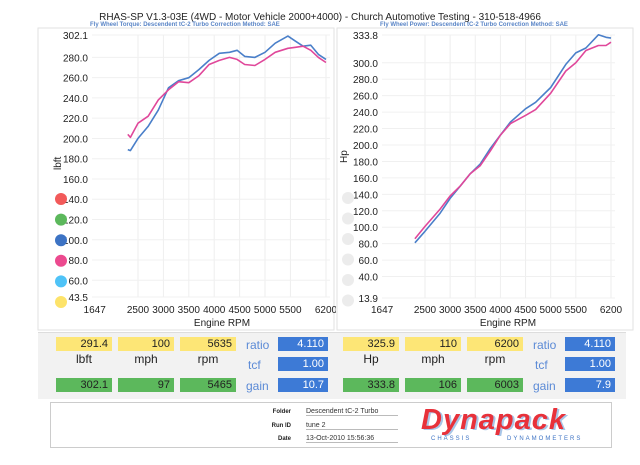  Describe the element at coordinates (590, 385) in the screenshot. I see `gain-value: 7.9` at that location.